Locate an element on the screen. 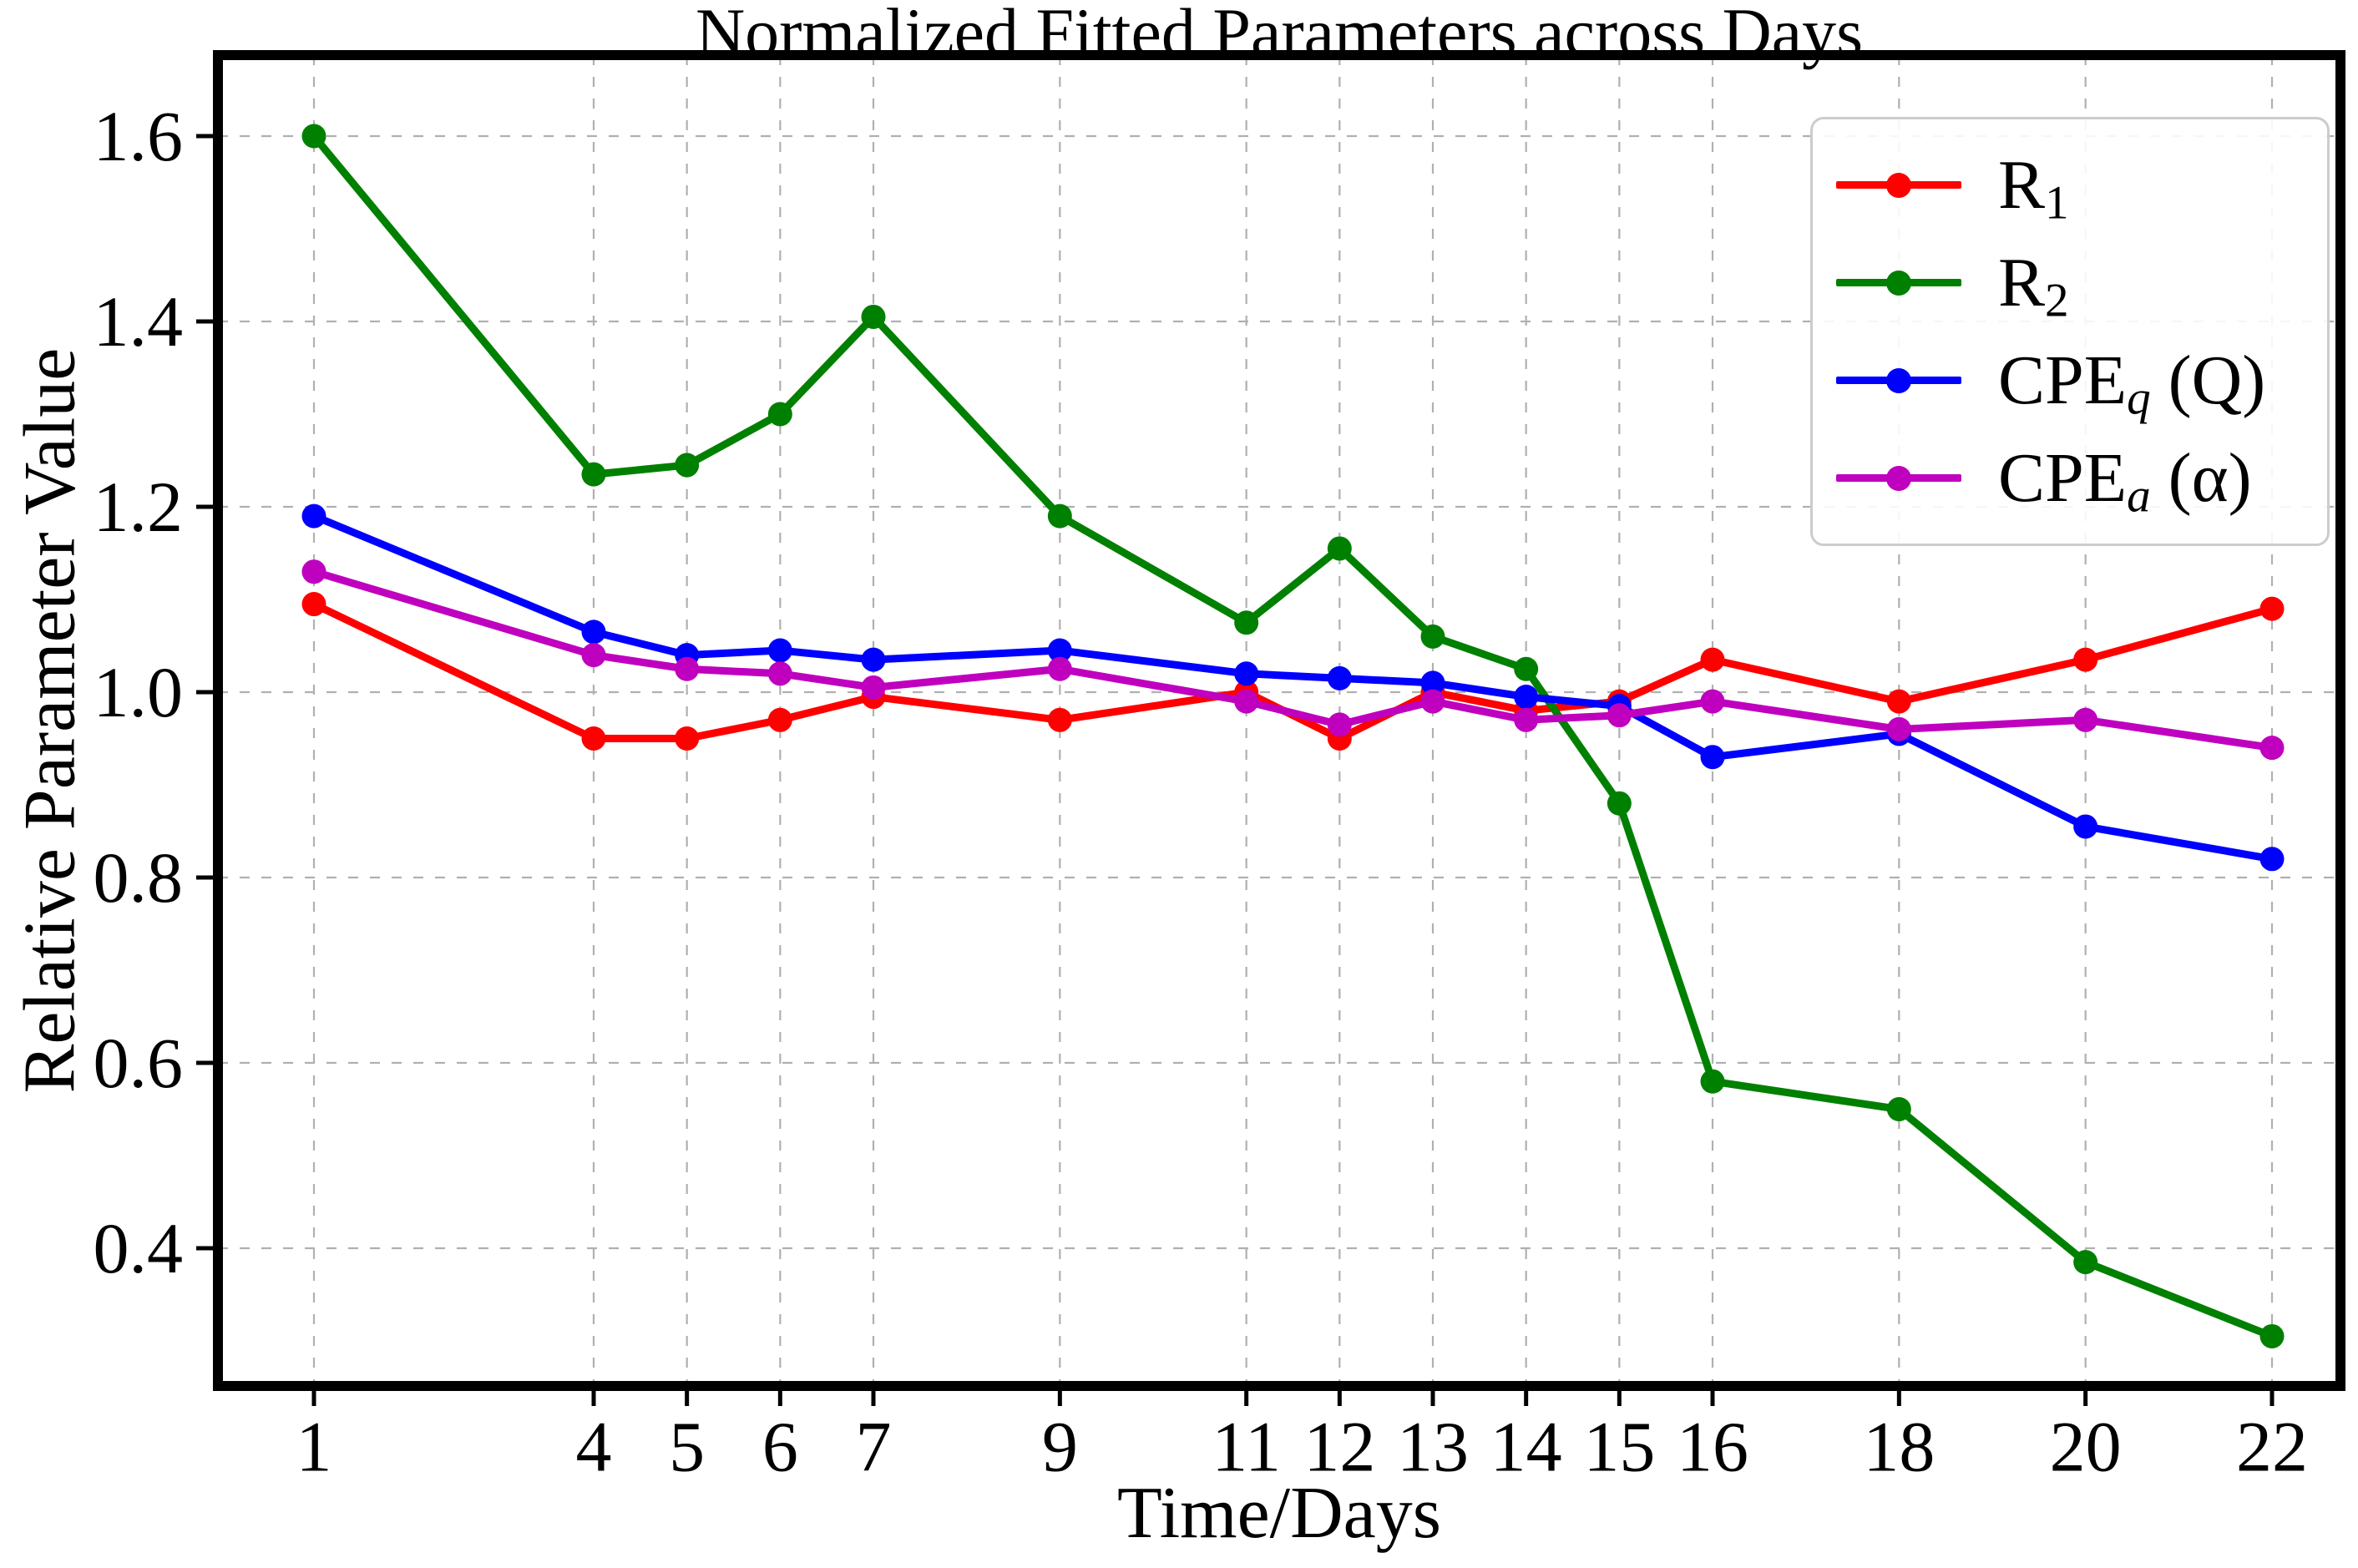 Image resolution: width=2358 pixels, height=1568 pixels. x-tick-label: 18 is located at coordinates (1899, 1447).